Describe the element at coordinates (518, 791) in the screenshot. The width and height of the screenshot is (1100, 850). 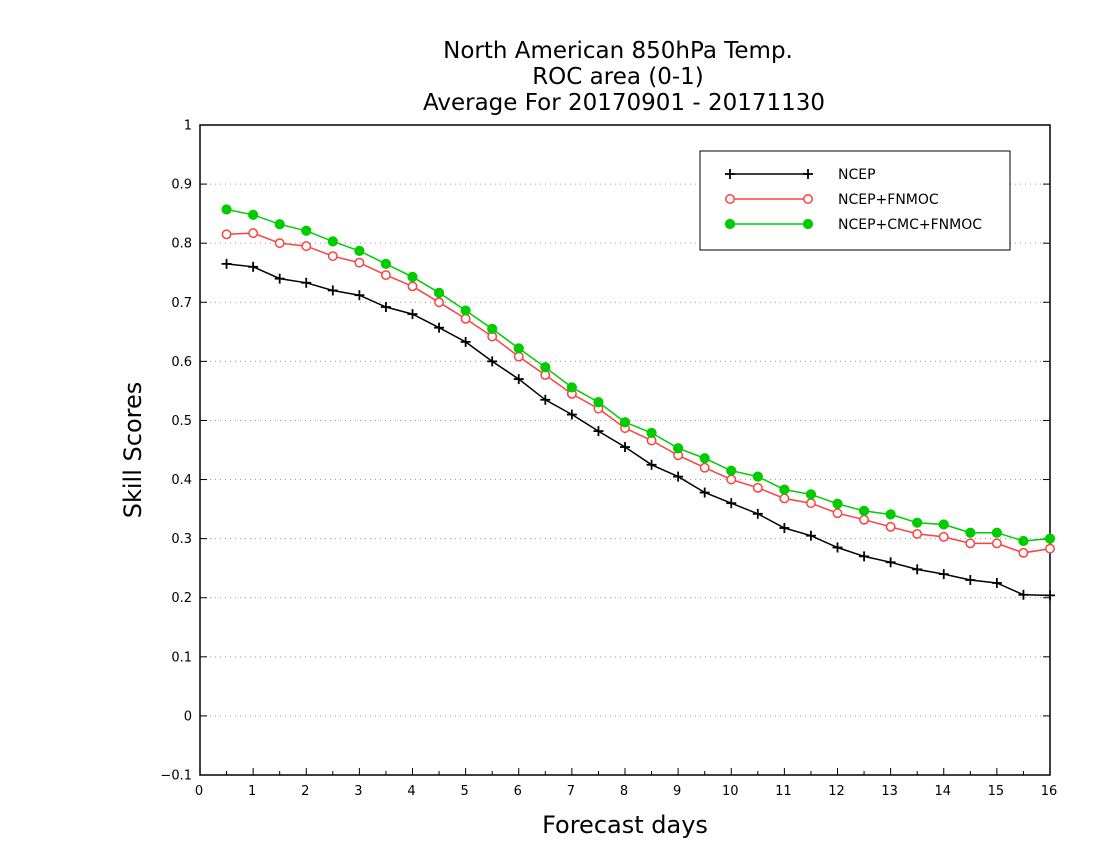
I see `x-tick-label: 6` at that location.